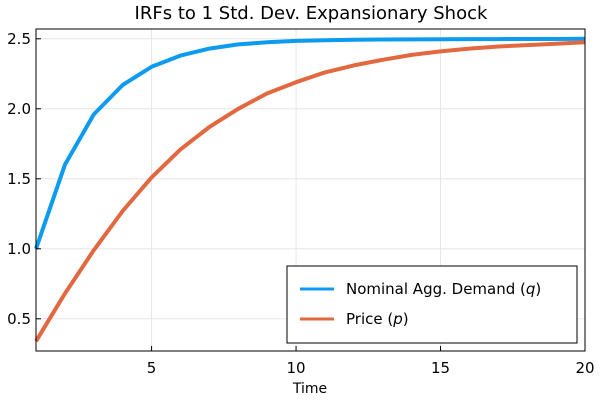 This screenshot has height=400, width=600. What do you see at coordinates (584, 368) in the screenshot?
I see `x-tick-label: 20` at bounding box center [584, 368].